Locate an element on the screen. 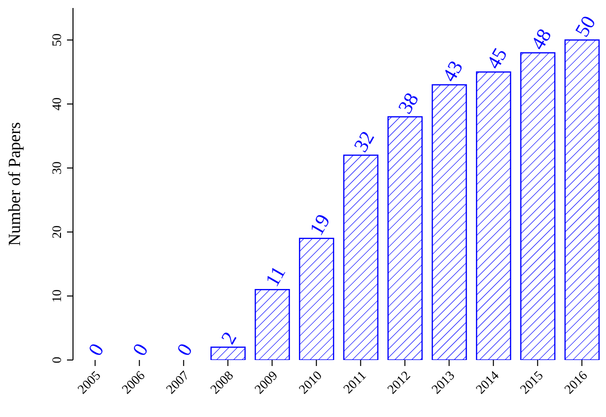 Image resolution: width=606 pixels, height=417 pixels. y-tick-label: 50 is located at coordinates (56, 40).